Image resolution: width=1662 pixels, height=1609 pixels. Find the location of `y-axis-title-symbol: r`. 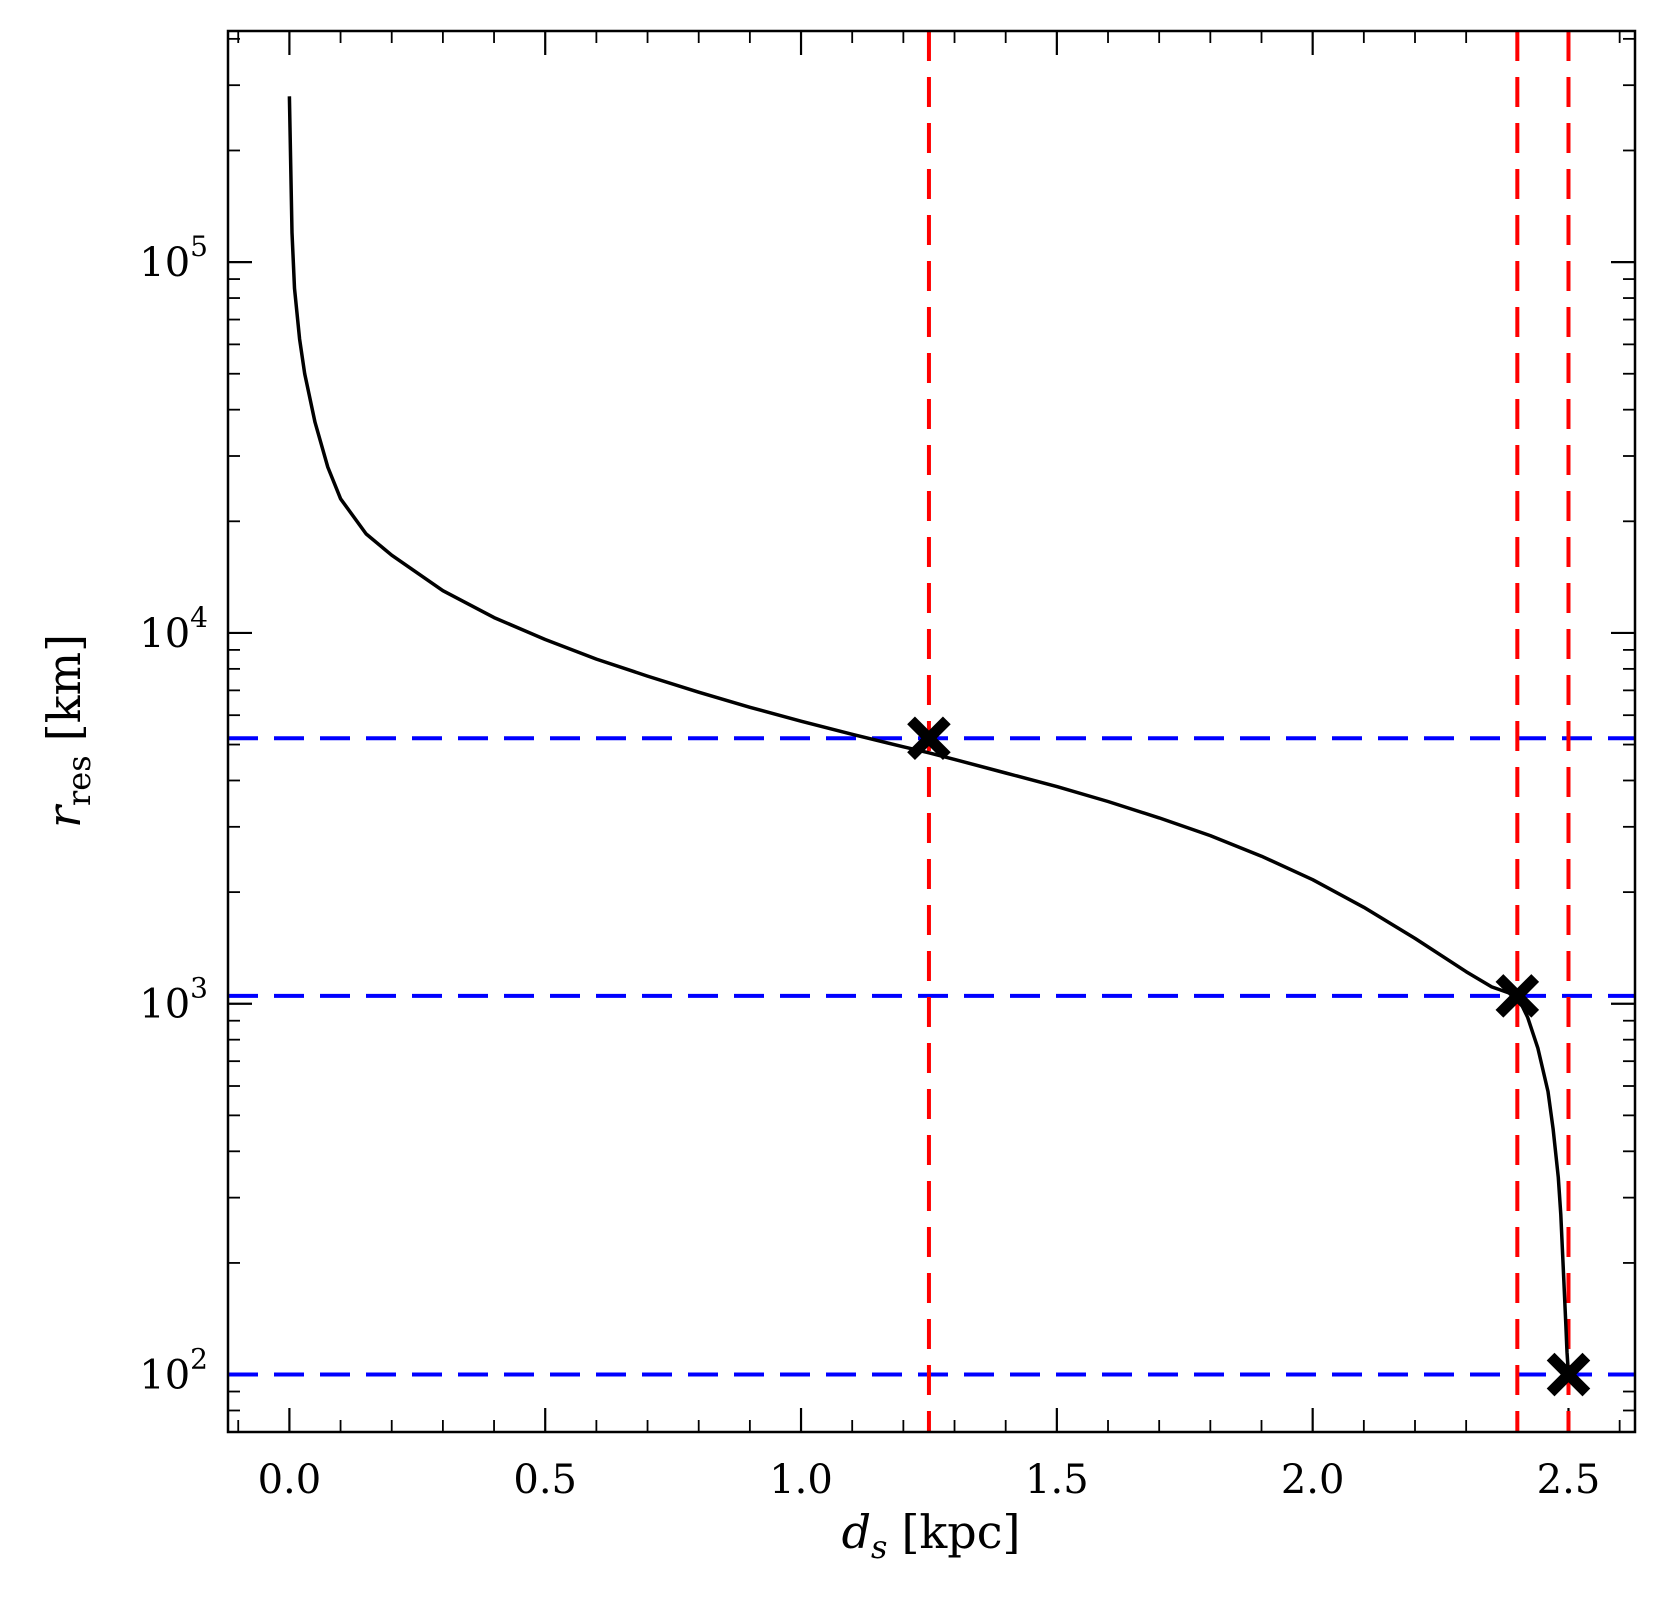

y-axis-title-symbol: r is located at coordinates (64, 815).